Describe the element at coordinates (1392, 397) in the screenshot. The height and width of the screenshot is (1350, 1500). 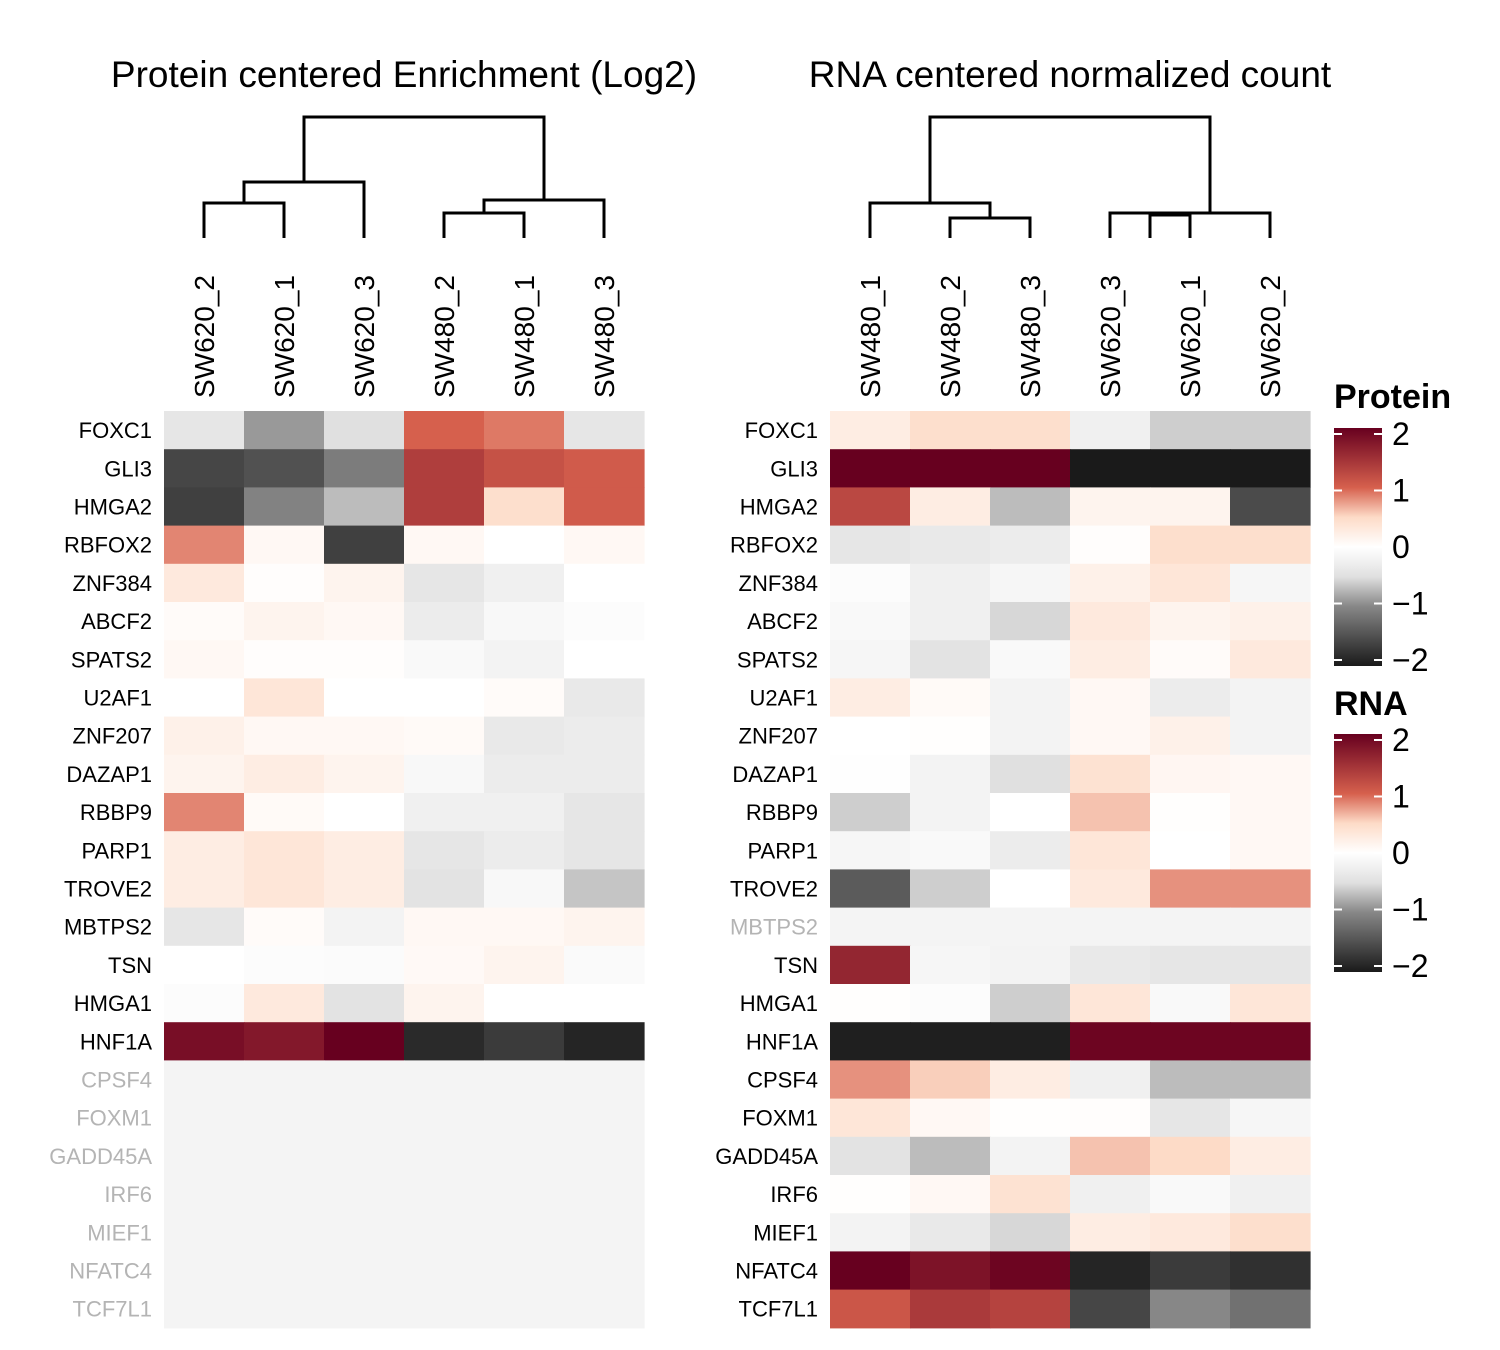
I see `protein-legend-title: Protein` at that location.